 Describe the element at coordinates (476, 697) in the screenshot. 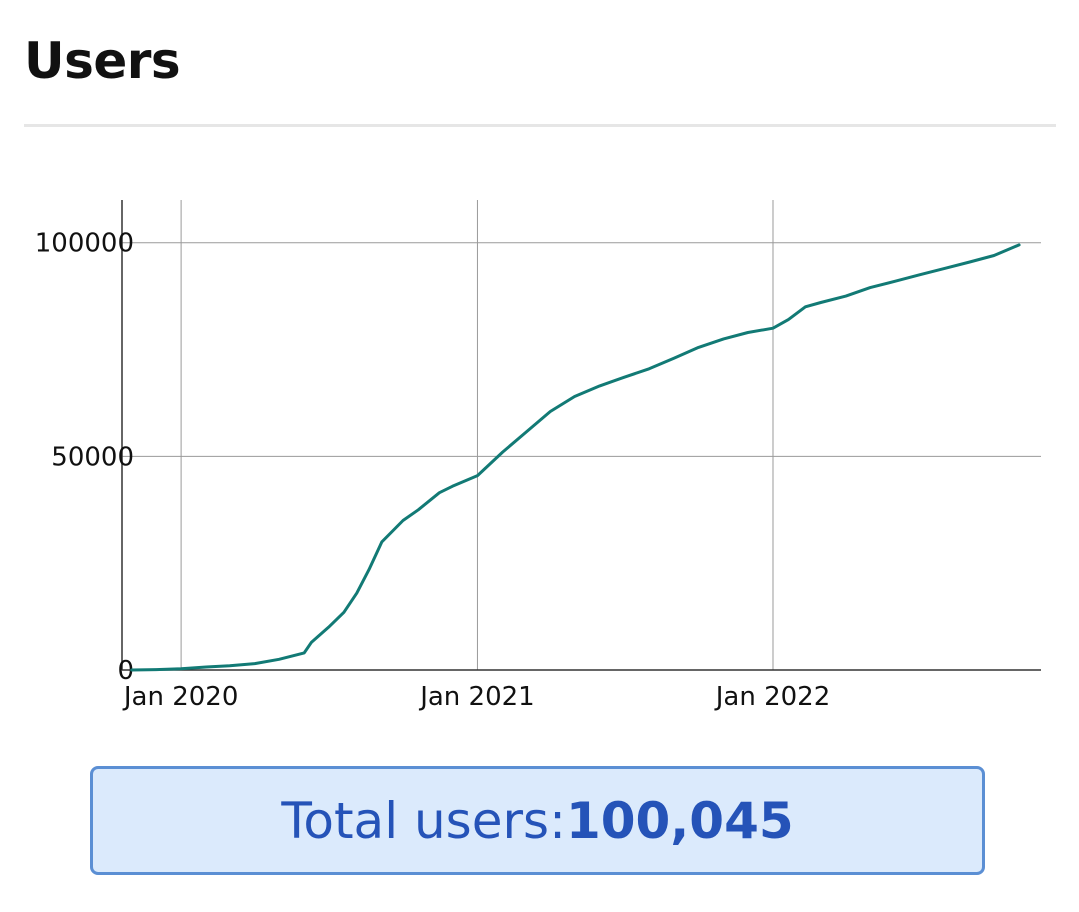

I see `x-tick-label: Jan 2021` at that location.